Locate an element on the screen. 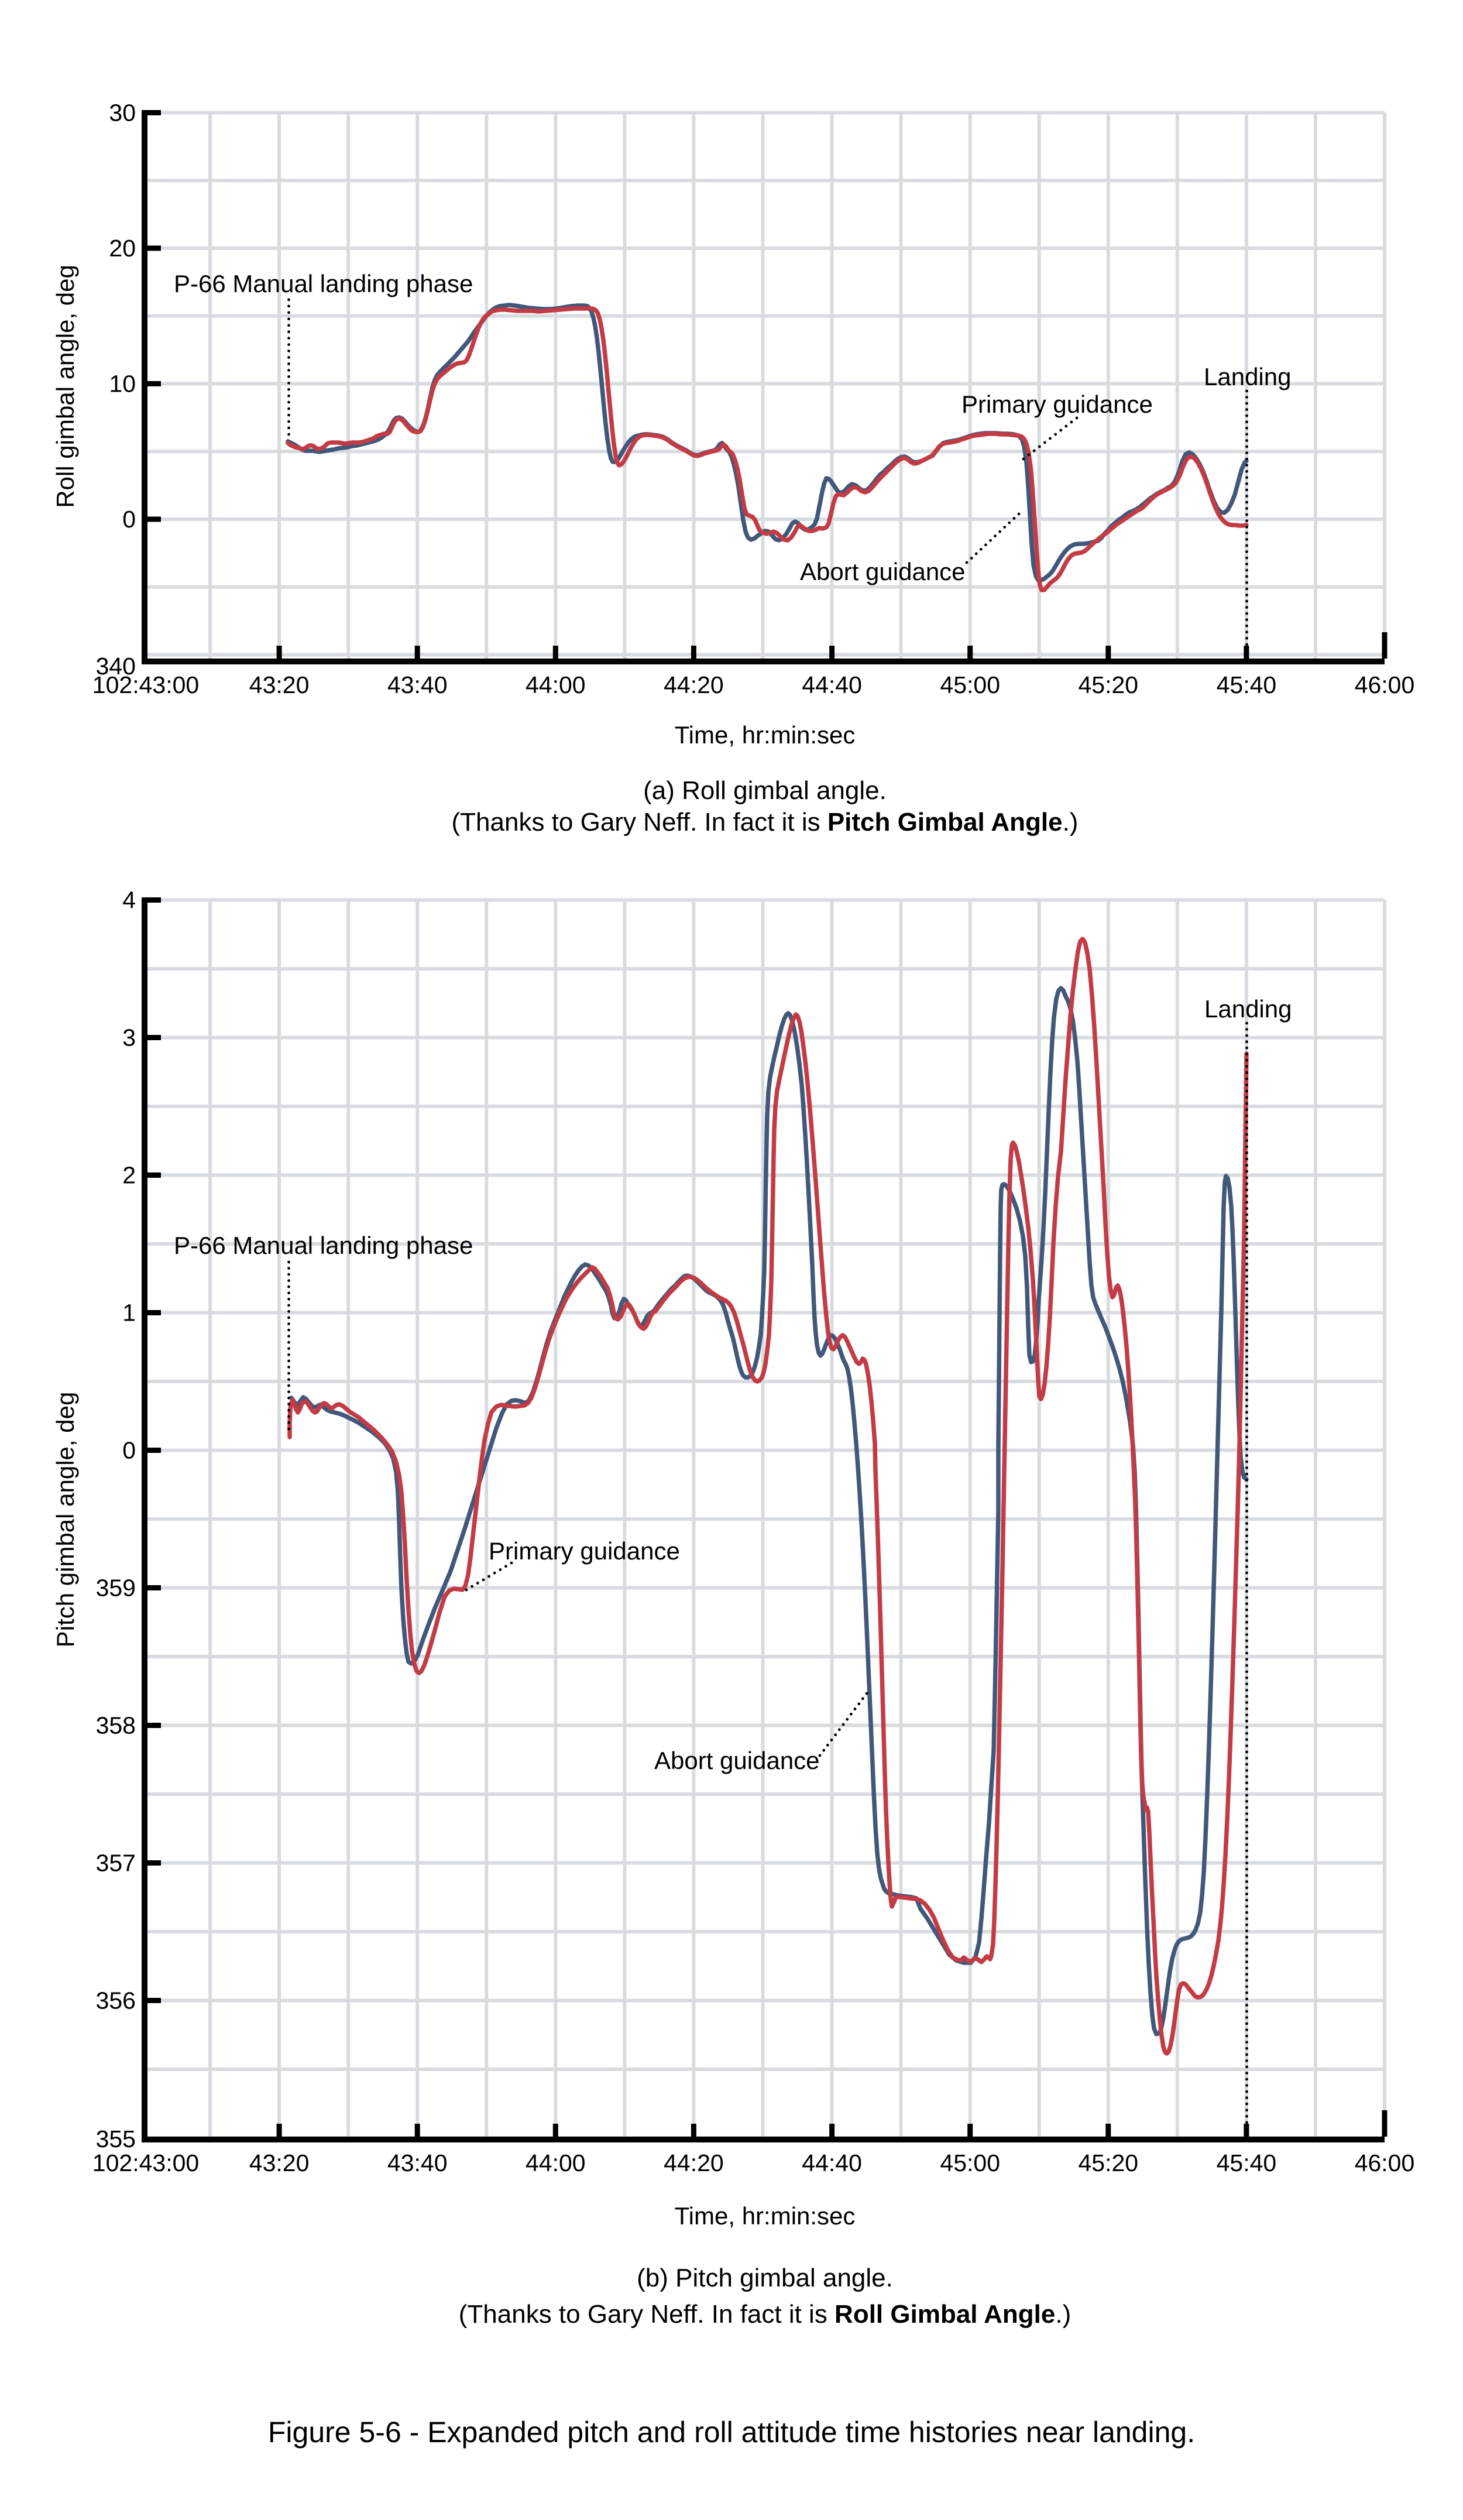  svg-text: 10 is located at coordinates (123, 384).